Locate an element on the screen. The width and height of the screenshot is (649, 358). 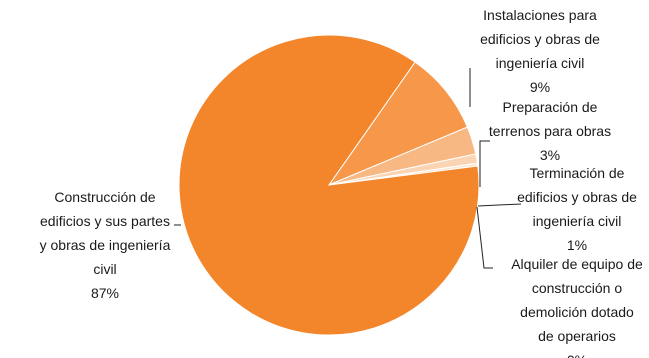
category-label-line: terrenos para obras is located at coordinates (550, 131).